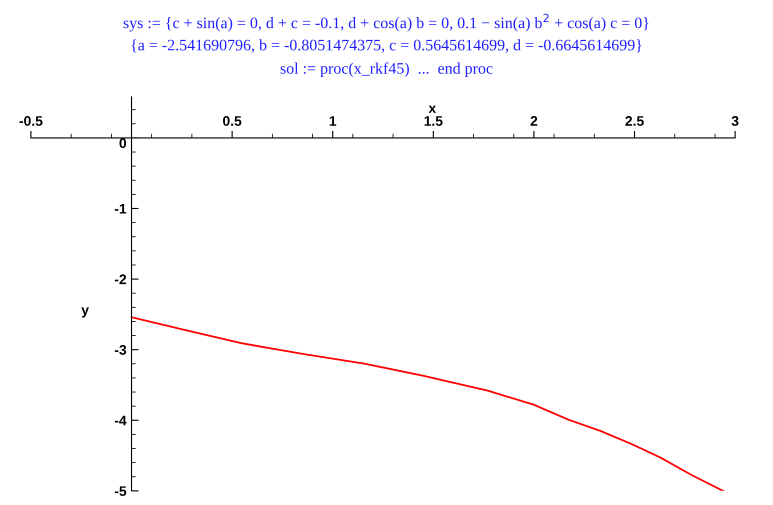  What do you see at coordinates (387, 46) in the screenshot?
I see `chart-subtitle: {a = -2.541690796, b = -0.8051474375, c = 0.5645614699, d = -0.6645614699}` at bounding box center [387, 46].